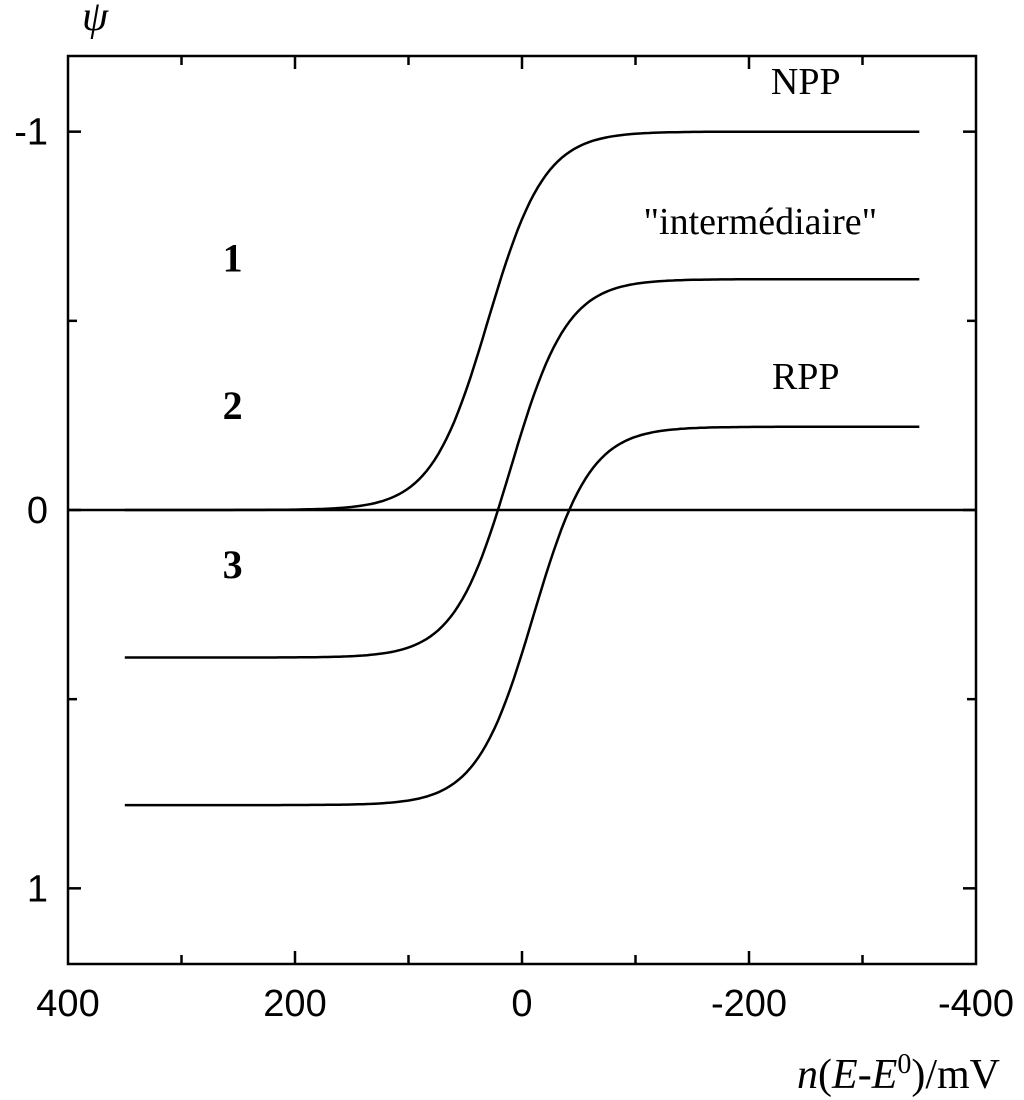 This screenshot has height=1100, width=1024. Describe the element at coordinates (294, 1004) in the screenshot. I see `x-tick-label: 200` at that location.